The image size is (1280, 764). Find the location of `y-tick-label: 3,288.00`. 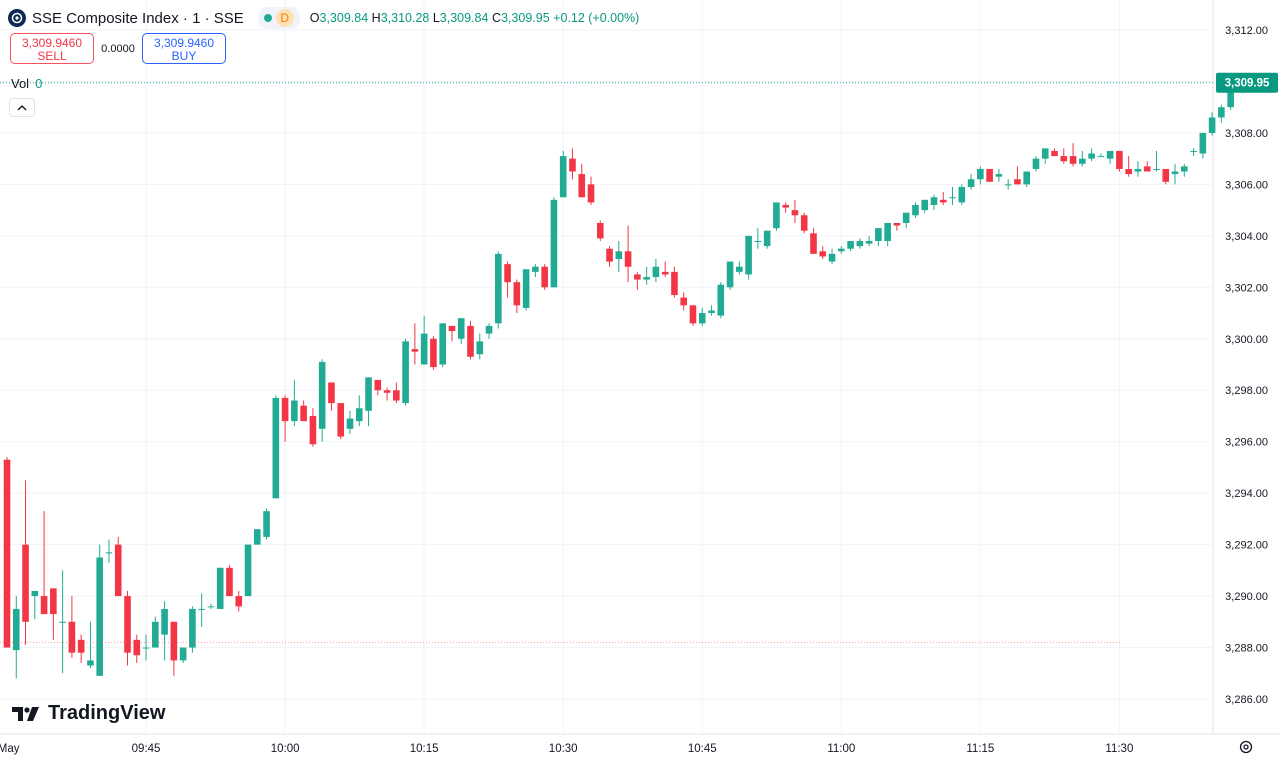

y-tick-label: 3,288.00 is located at coordinates (1246, 649).